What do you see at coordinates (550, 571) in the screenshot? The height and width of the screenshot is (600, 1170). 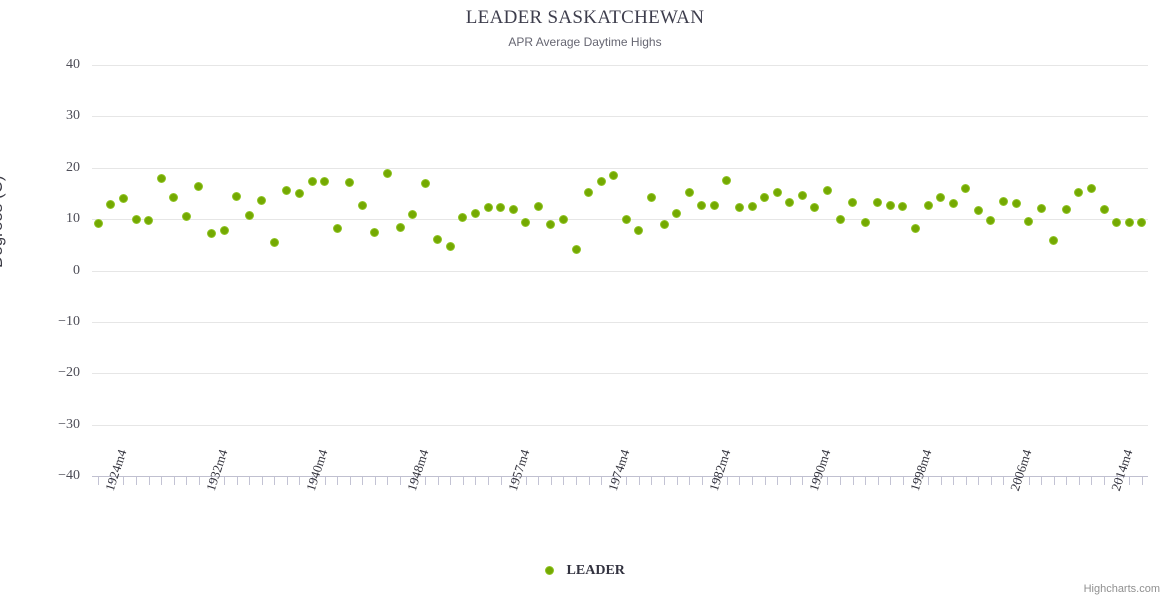 I see `legend-marker-icon` at bounding box center [550, 571].